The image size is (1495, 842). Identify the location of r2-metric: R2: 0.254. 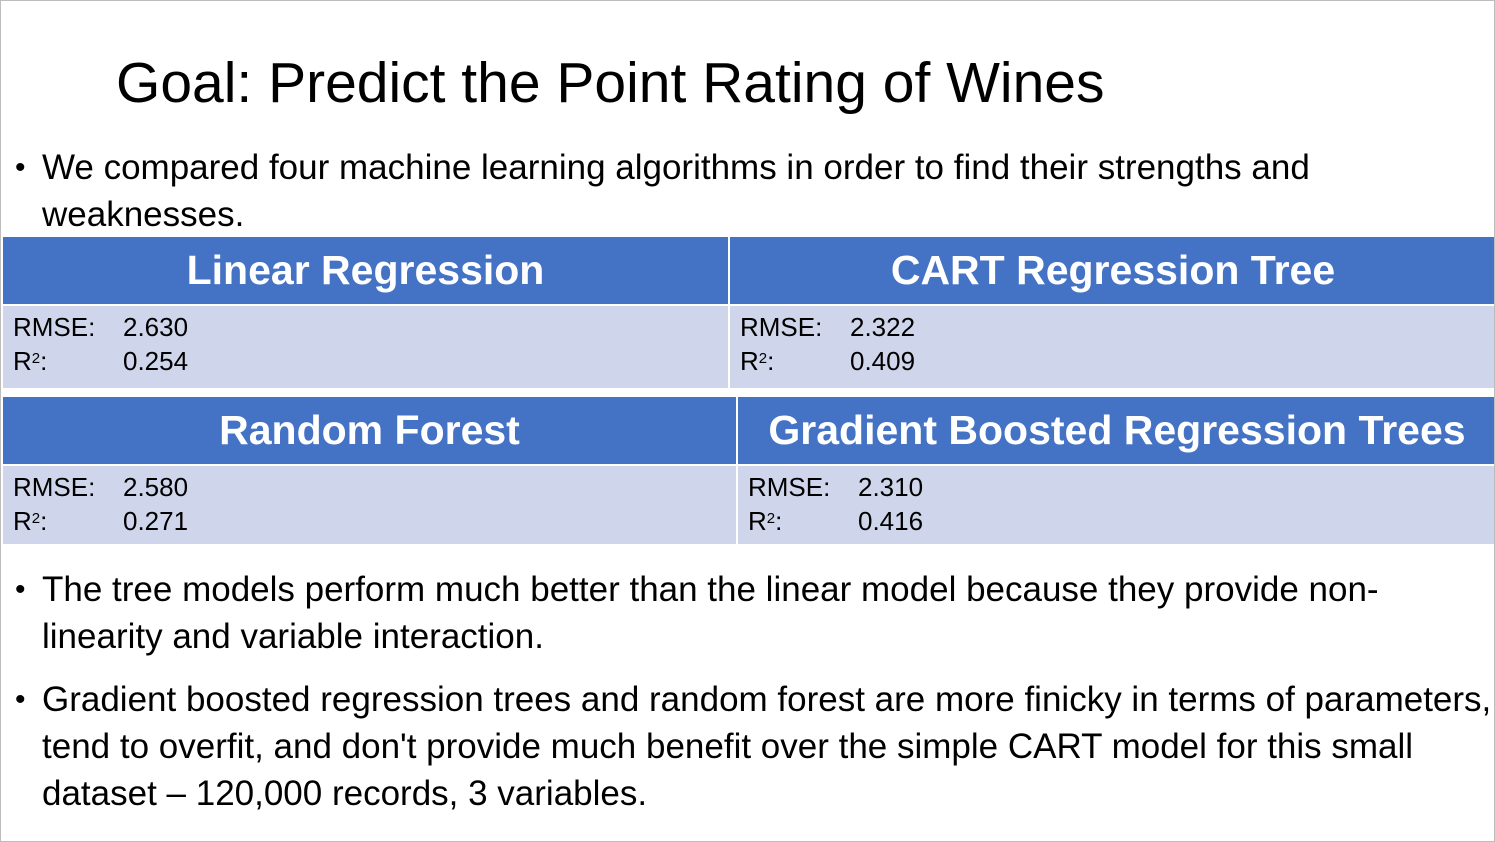
(365, 361).